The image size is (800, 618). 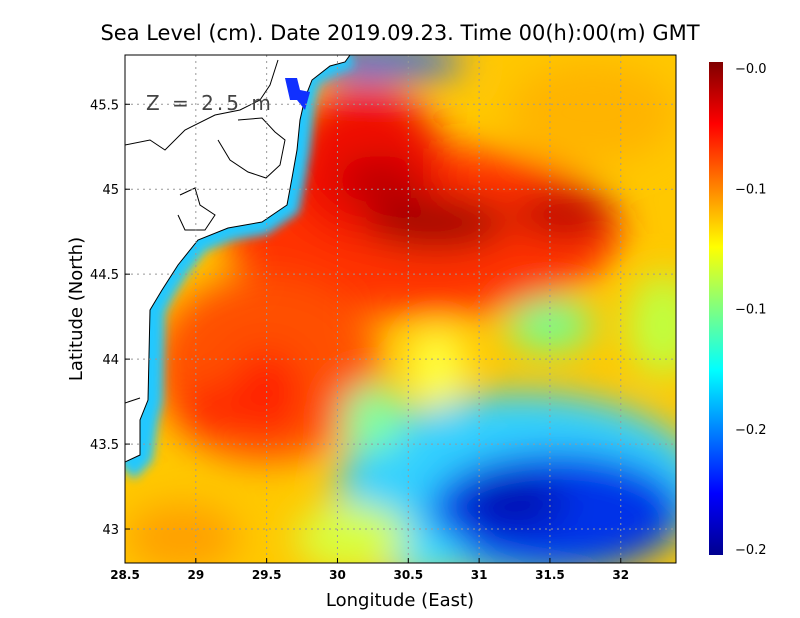 I want to click on x-tick-label: 29.5, so click(x=267, y=575).